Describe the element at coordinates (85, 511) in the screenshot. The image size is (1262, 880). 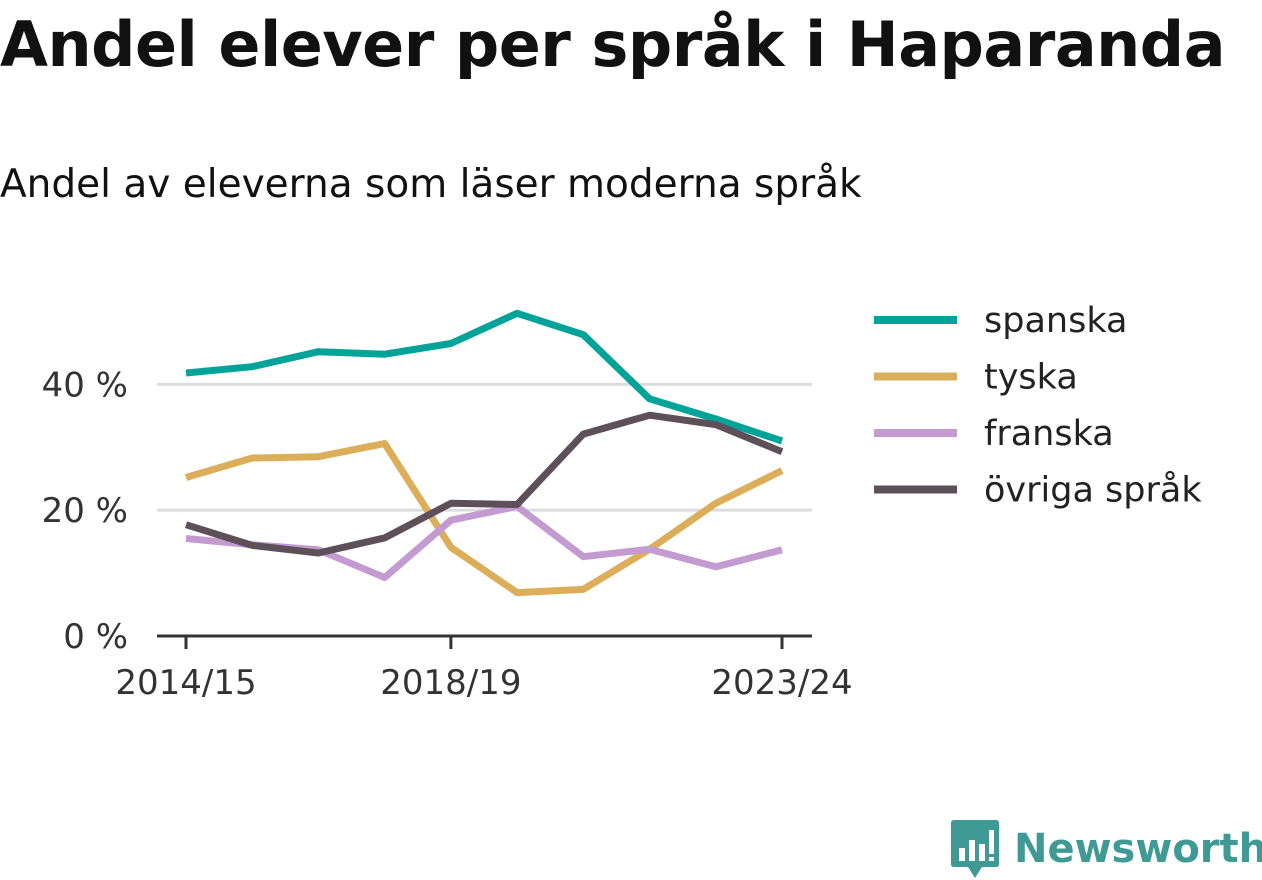
I see `y-tick-label: 20 %` at that location.